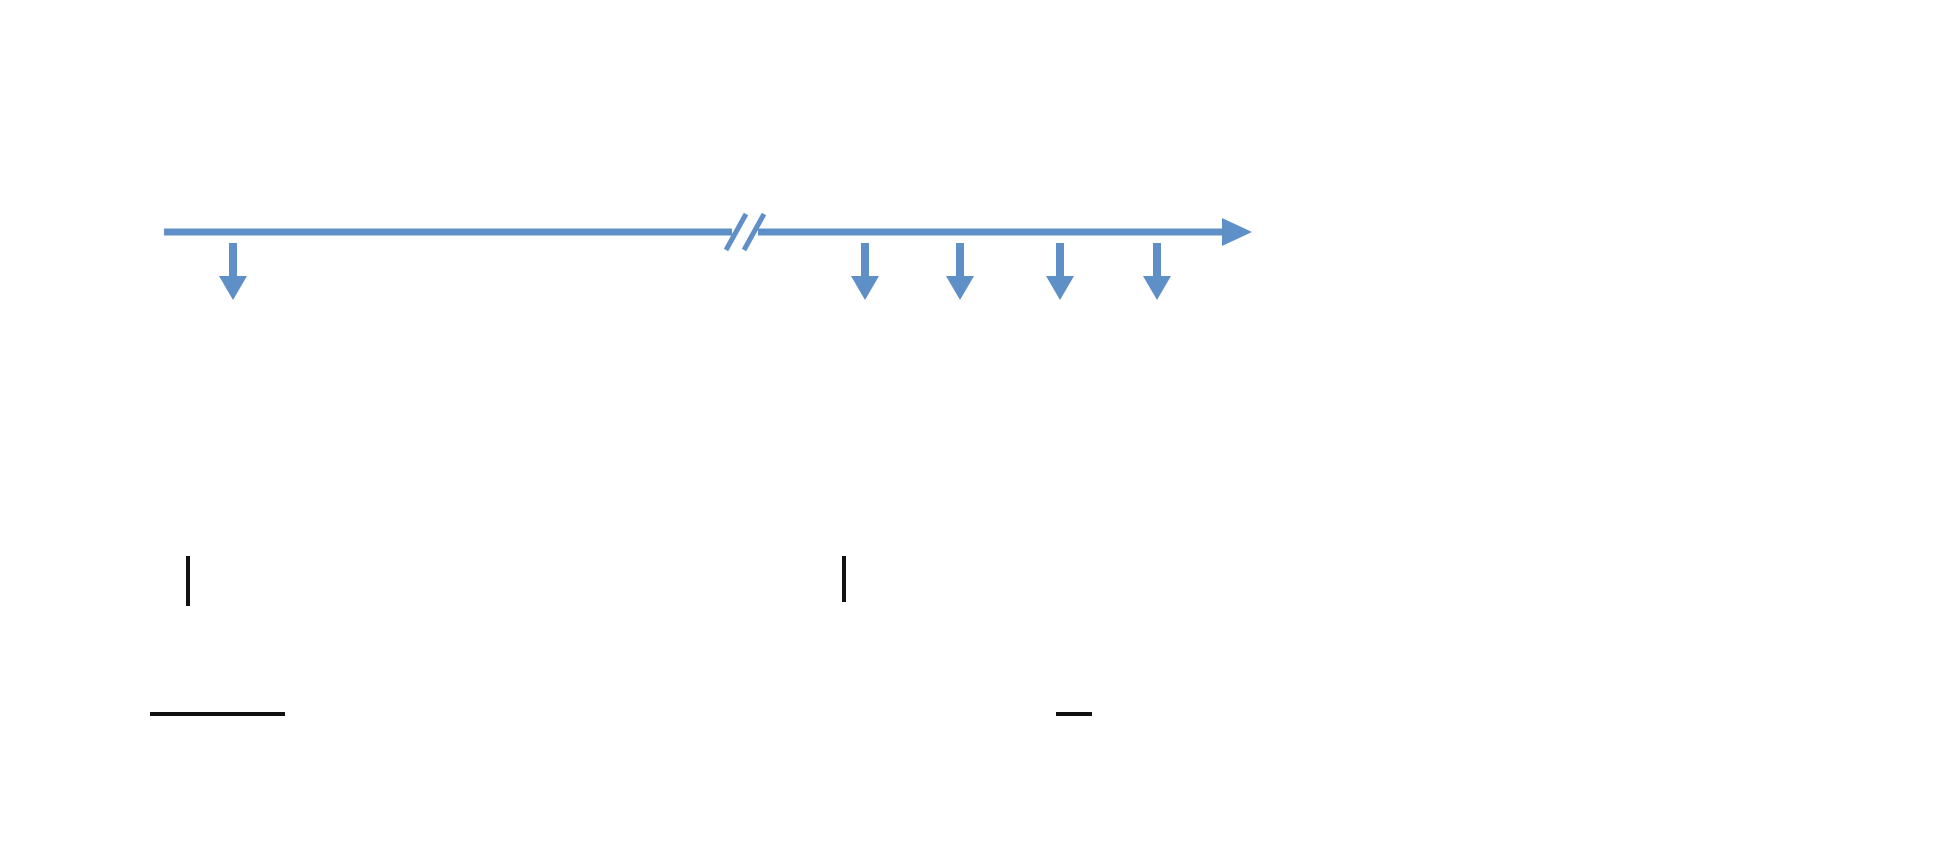 Image resolution: width=1948 pixels, height=856 pixels. Describe the element at coordinates (1074, 714) in the screenshot. I see `right-time-scalebar` at that location.